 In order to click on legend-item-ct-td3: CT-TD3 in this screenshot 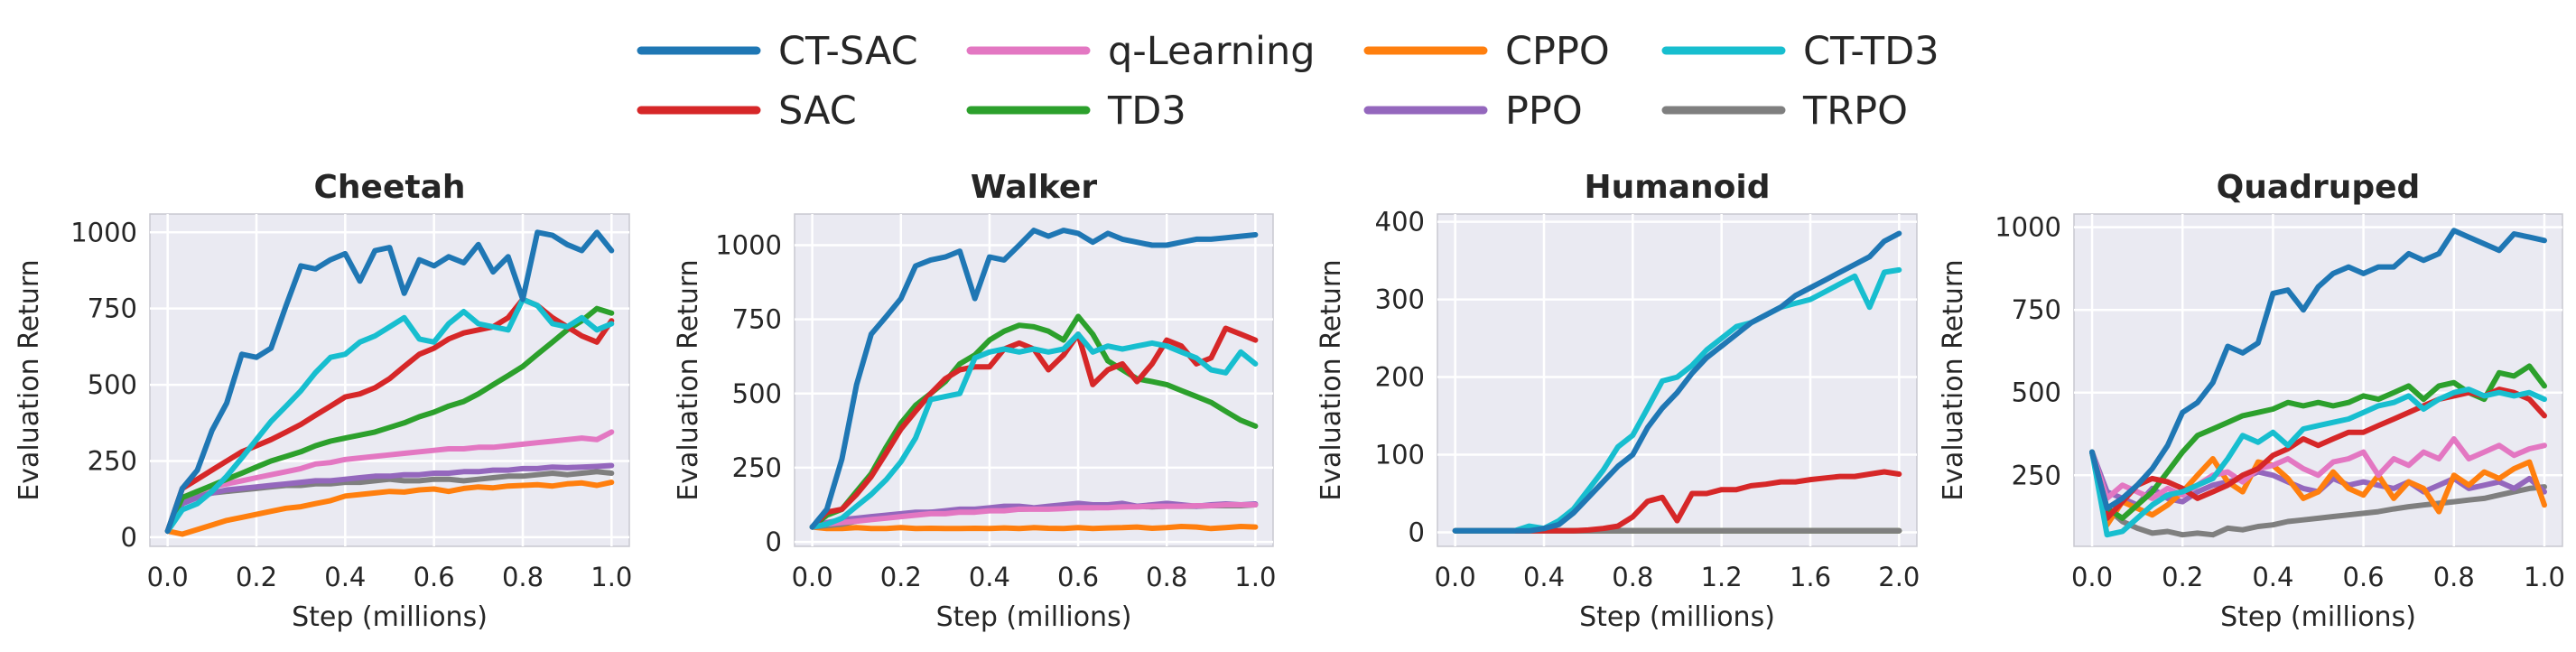, I will do `click(1800, 52)`.